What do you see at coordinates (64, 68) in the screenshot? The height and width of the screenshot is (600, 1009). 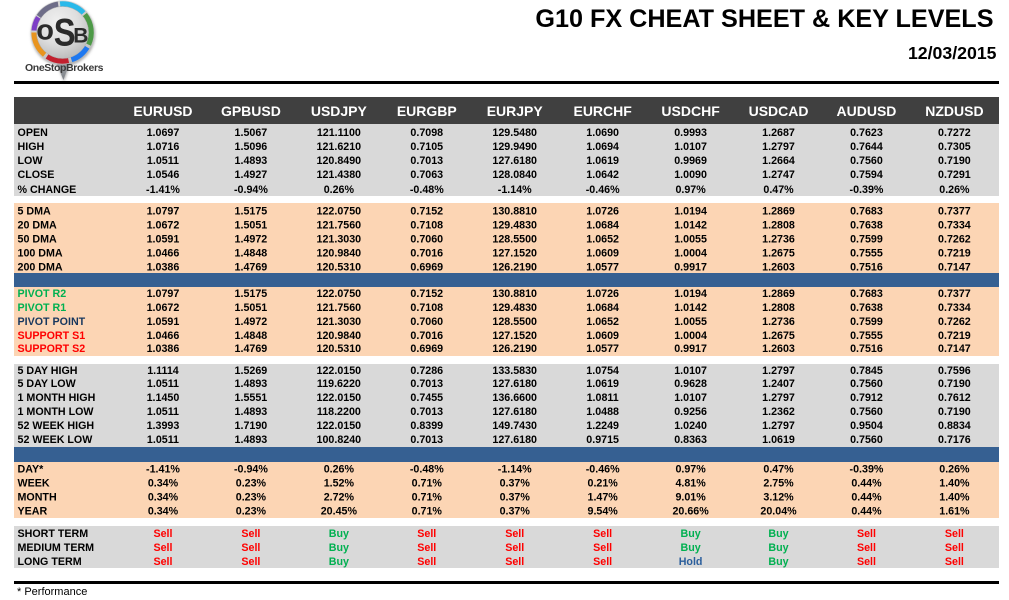 I see `svg-text: OneStopBrokers` at bounding box center [64, 68].